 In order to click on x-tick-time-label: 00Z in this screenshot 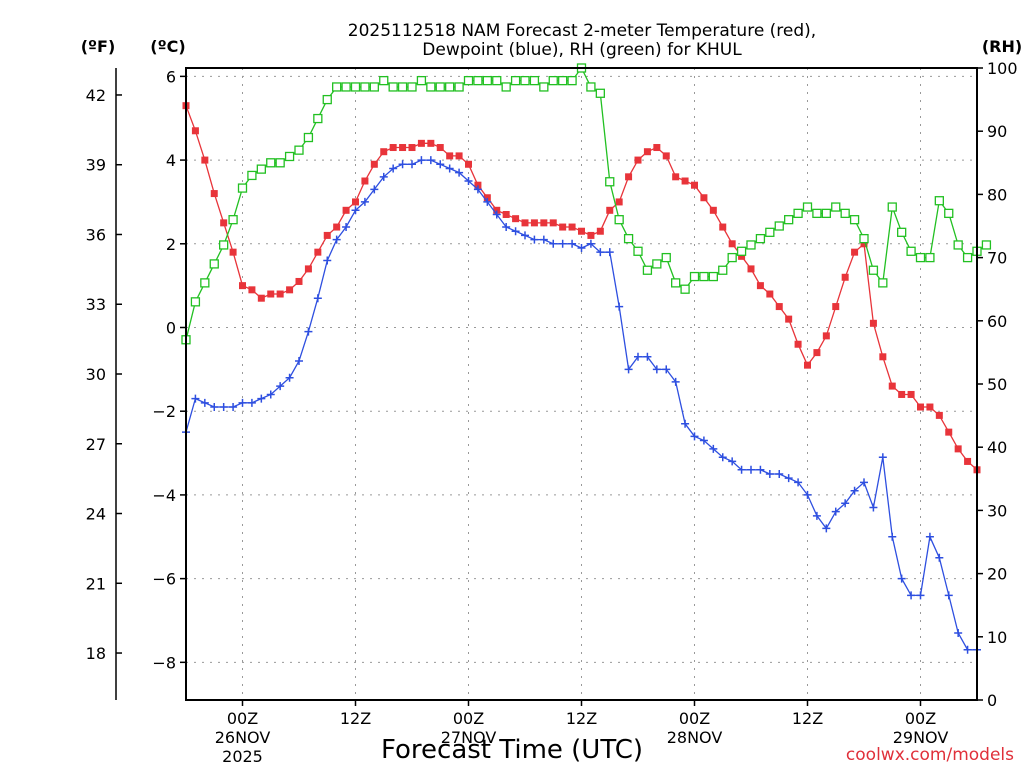, I will do `click(468, 718)`.